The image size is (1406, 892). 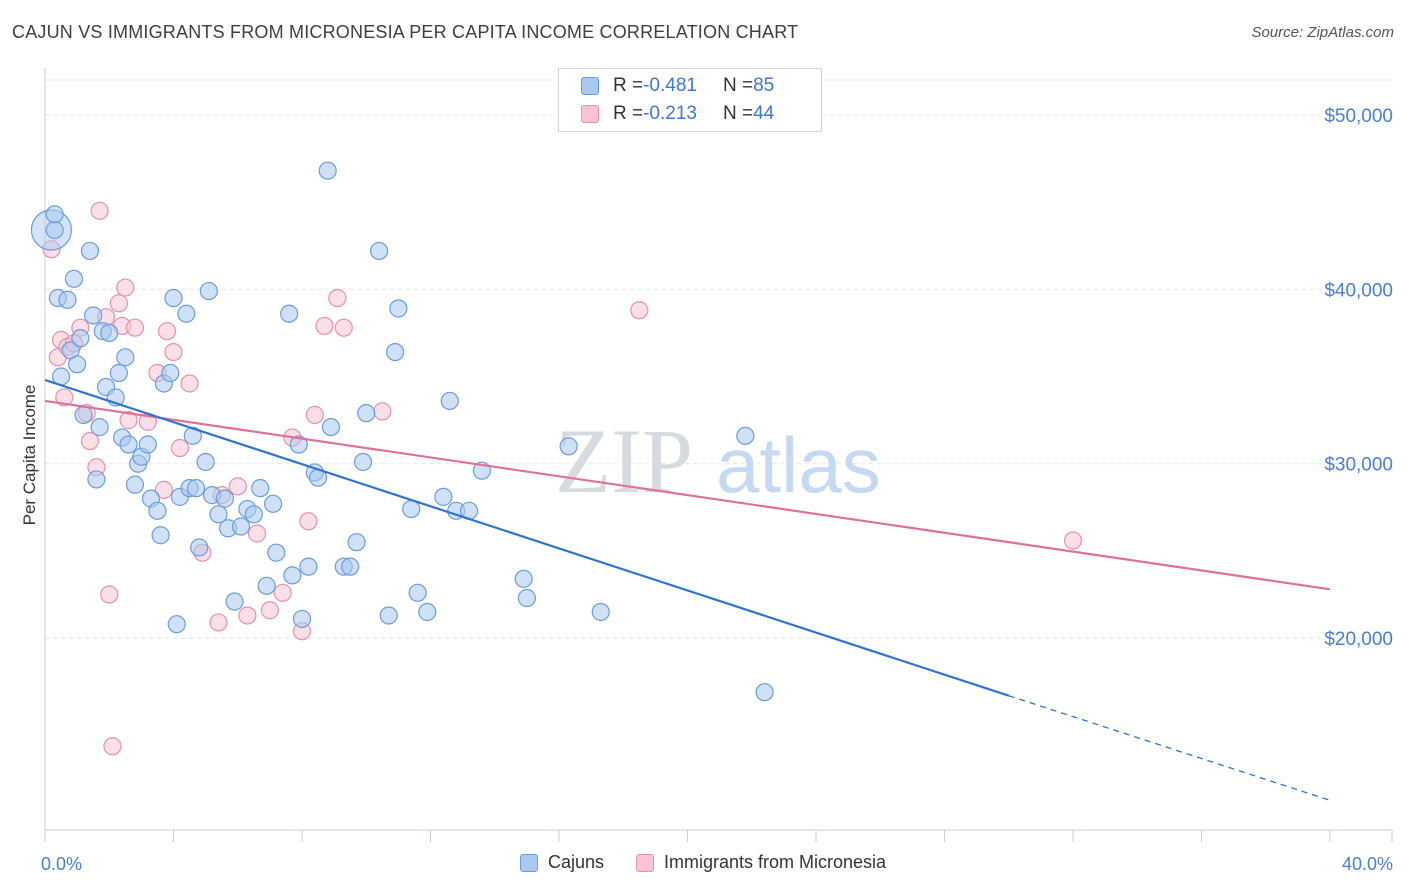 I want to click on y-tick-label: $40,000, so click(x=1358, y=290).